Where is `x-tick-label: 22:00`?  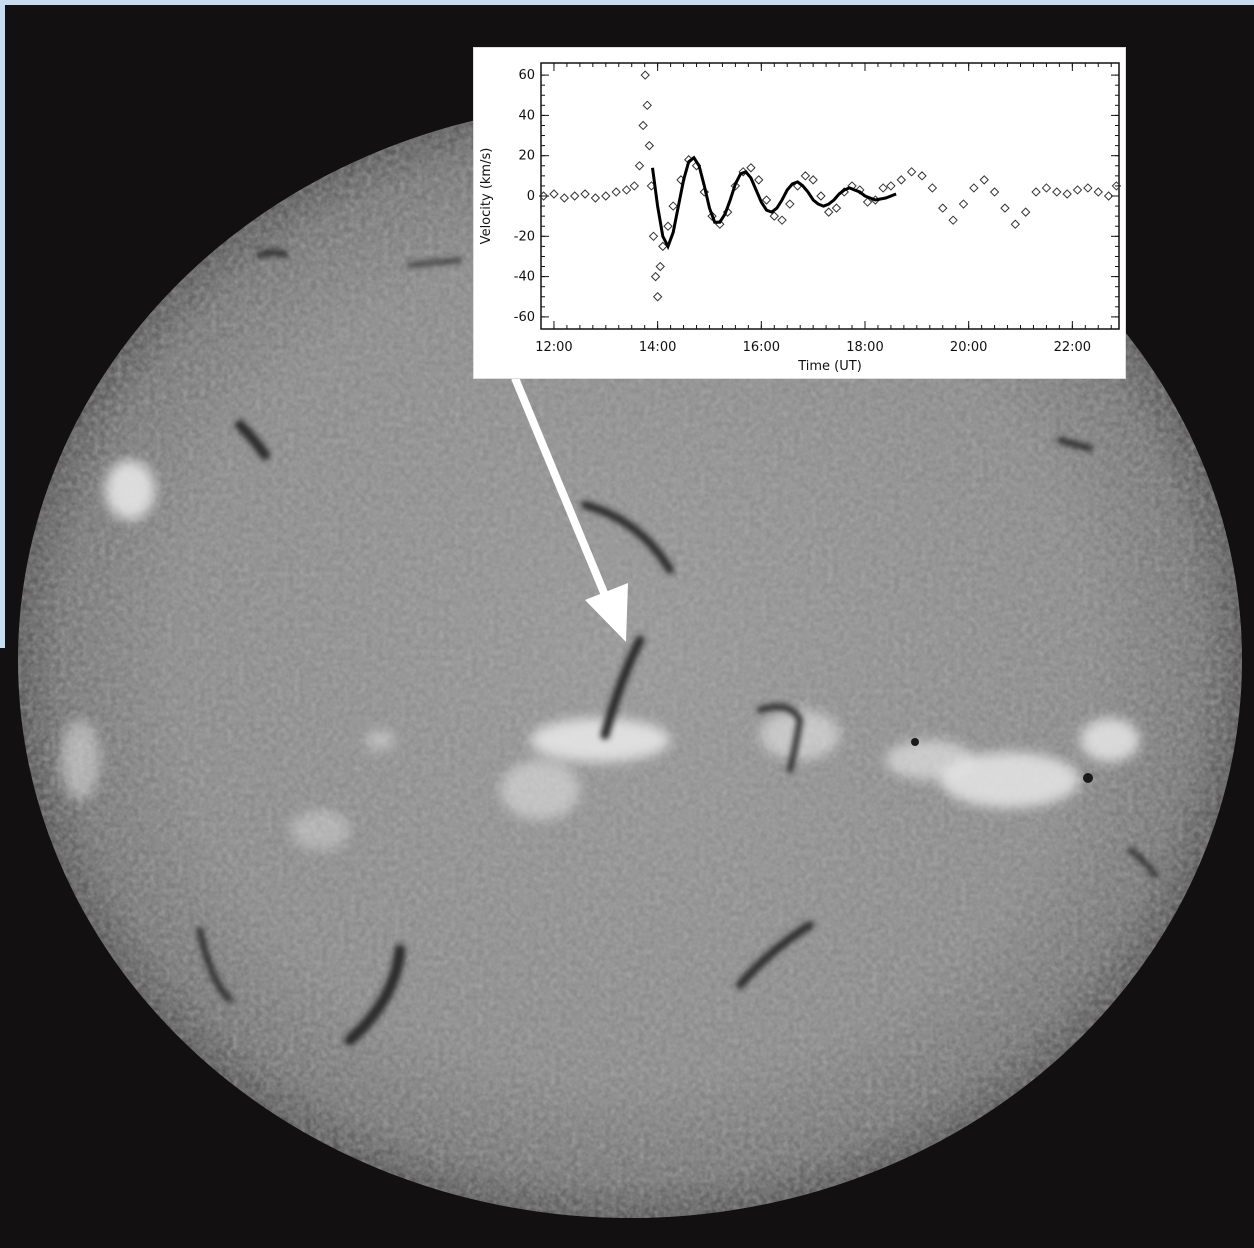 x-tick-label: 22:00 is located at coordinates (1072, 347).